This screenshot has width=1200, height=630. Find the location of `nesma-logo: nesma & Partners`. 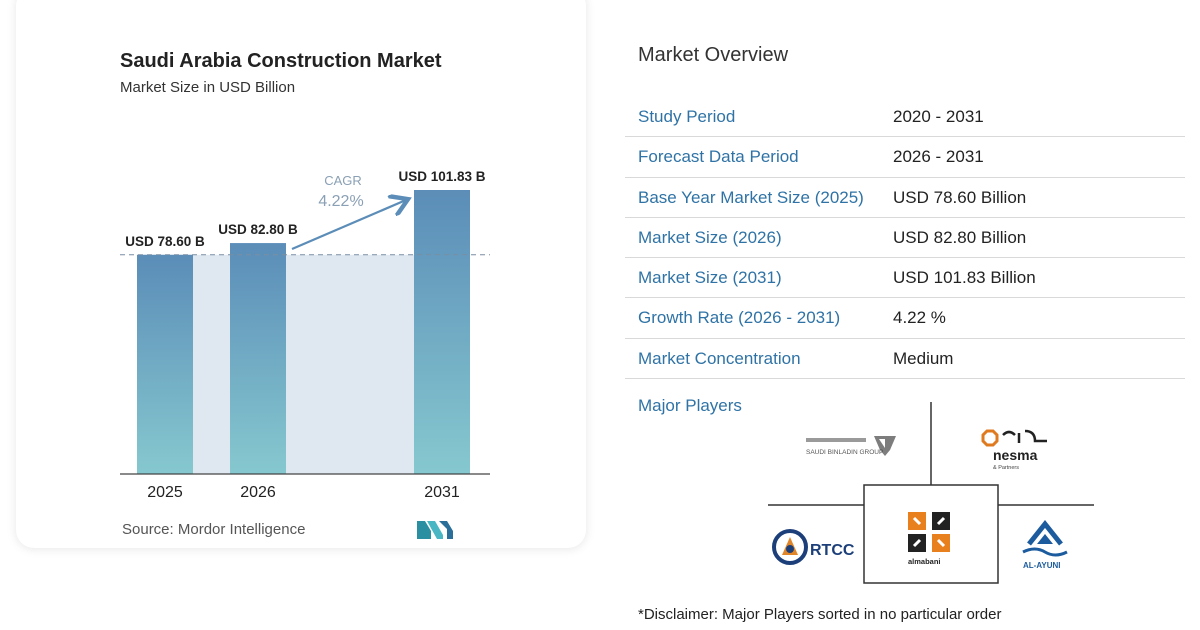

nesma-logo: nesma & Partners is located at coordinates (1012, 450).